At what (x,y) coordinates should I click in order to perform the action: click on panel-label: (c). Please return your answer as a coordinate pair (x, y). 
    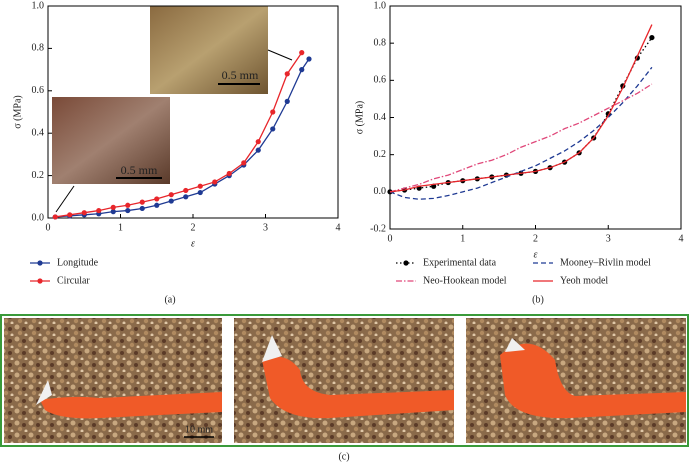
    Looking at the image, I should click on (343, 456).